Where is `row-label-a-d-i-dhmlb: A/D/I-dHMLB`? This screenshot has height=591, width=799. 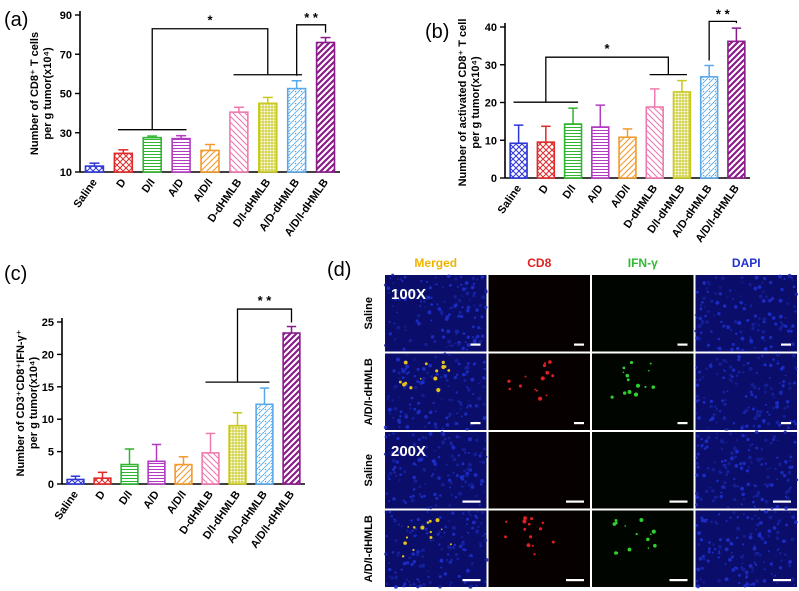 row-label-a-d-i-dhmlb: A/D/I-dHMLB is located at coordinates (369, 391).